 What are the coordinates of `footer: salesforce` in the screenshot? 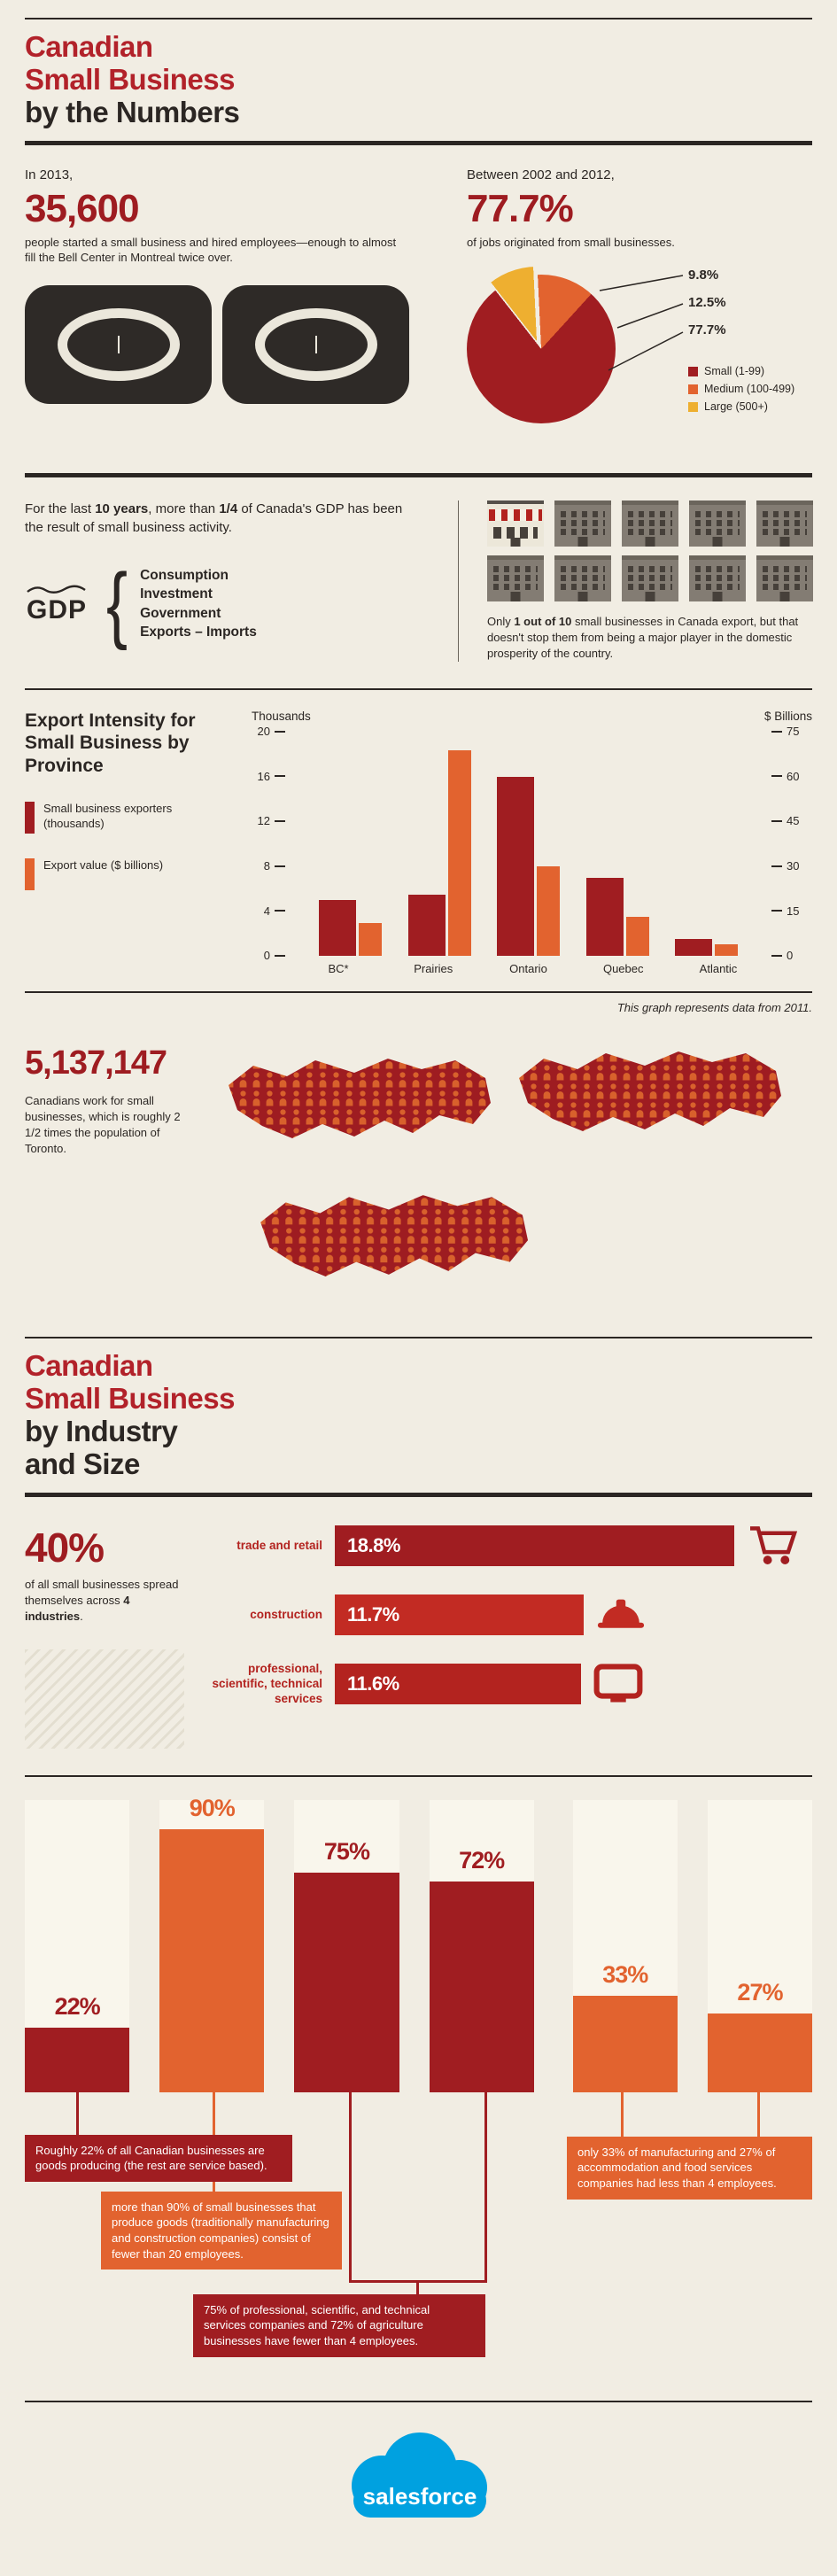 It's located at (419, 2484).